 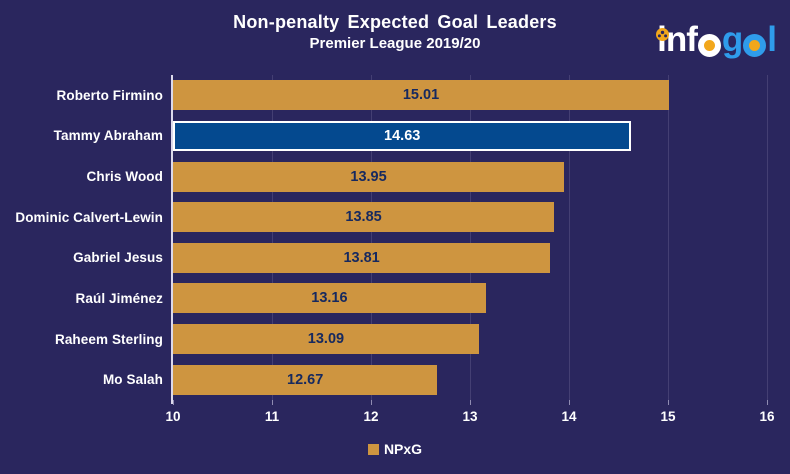 What do you see at coordinates (395, 43) in the screenshot?
I see `chart-subtitle: Premier League 2019/20` at bounding box center [395, 43].